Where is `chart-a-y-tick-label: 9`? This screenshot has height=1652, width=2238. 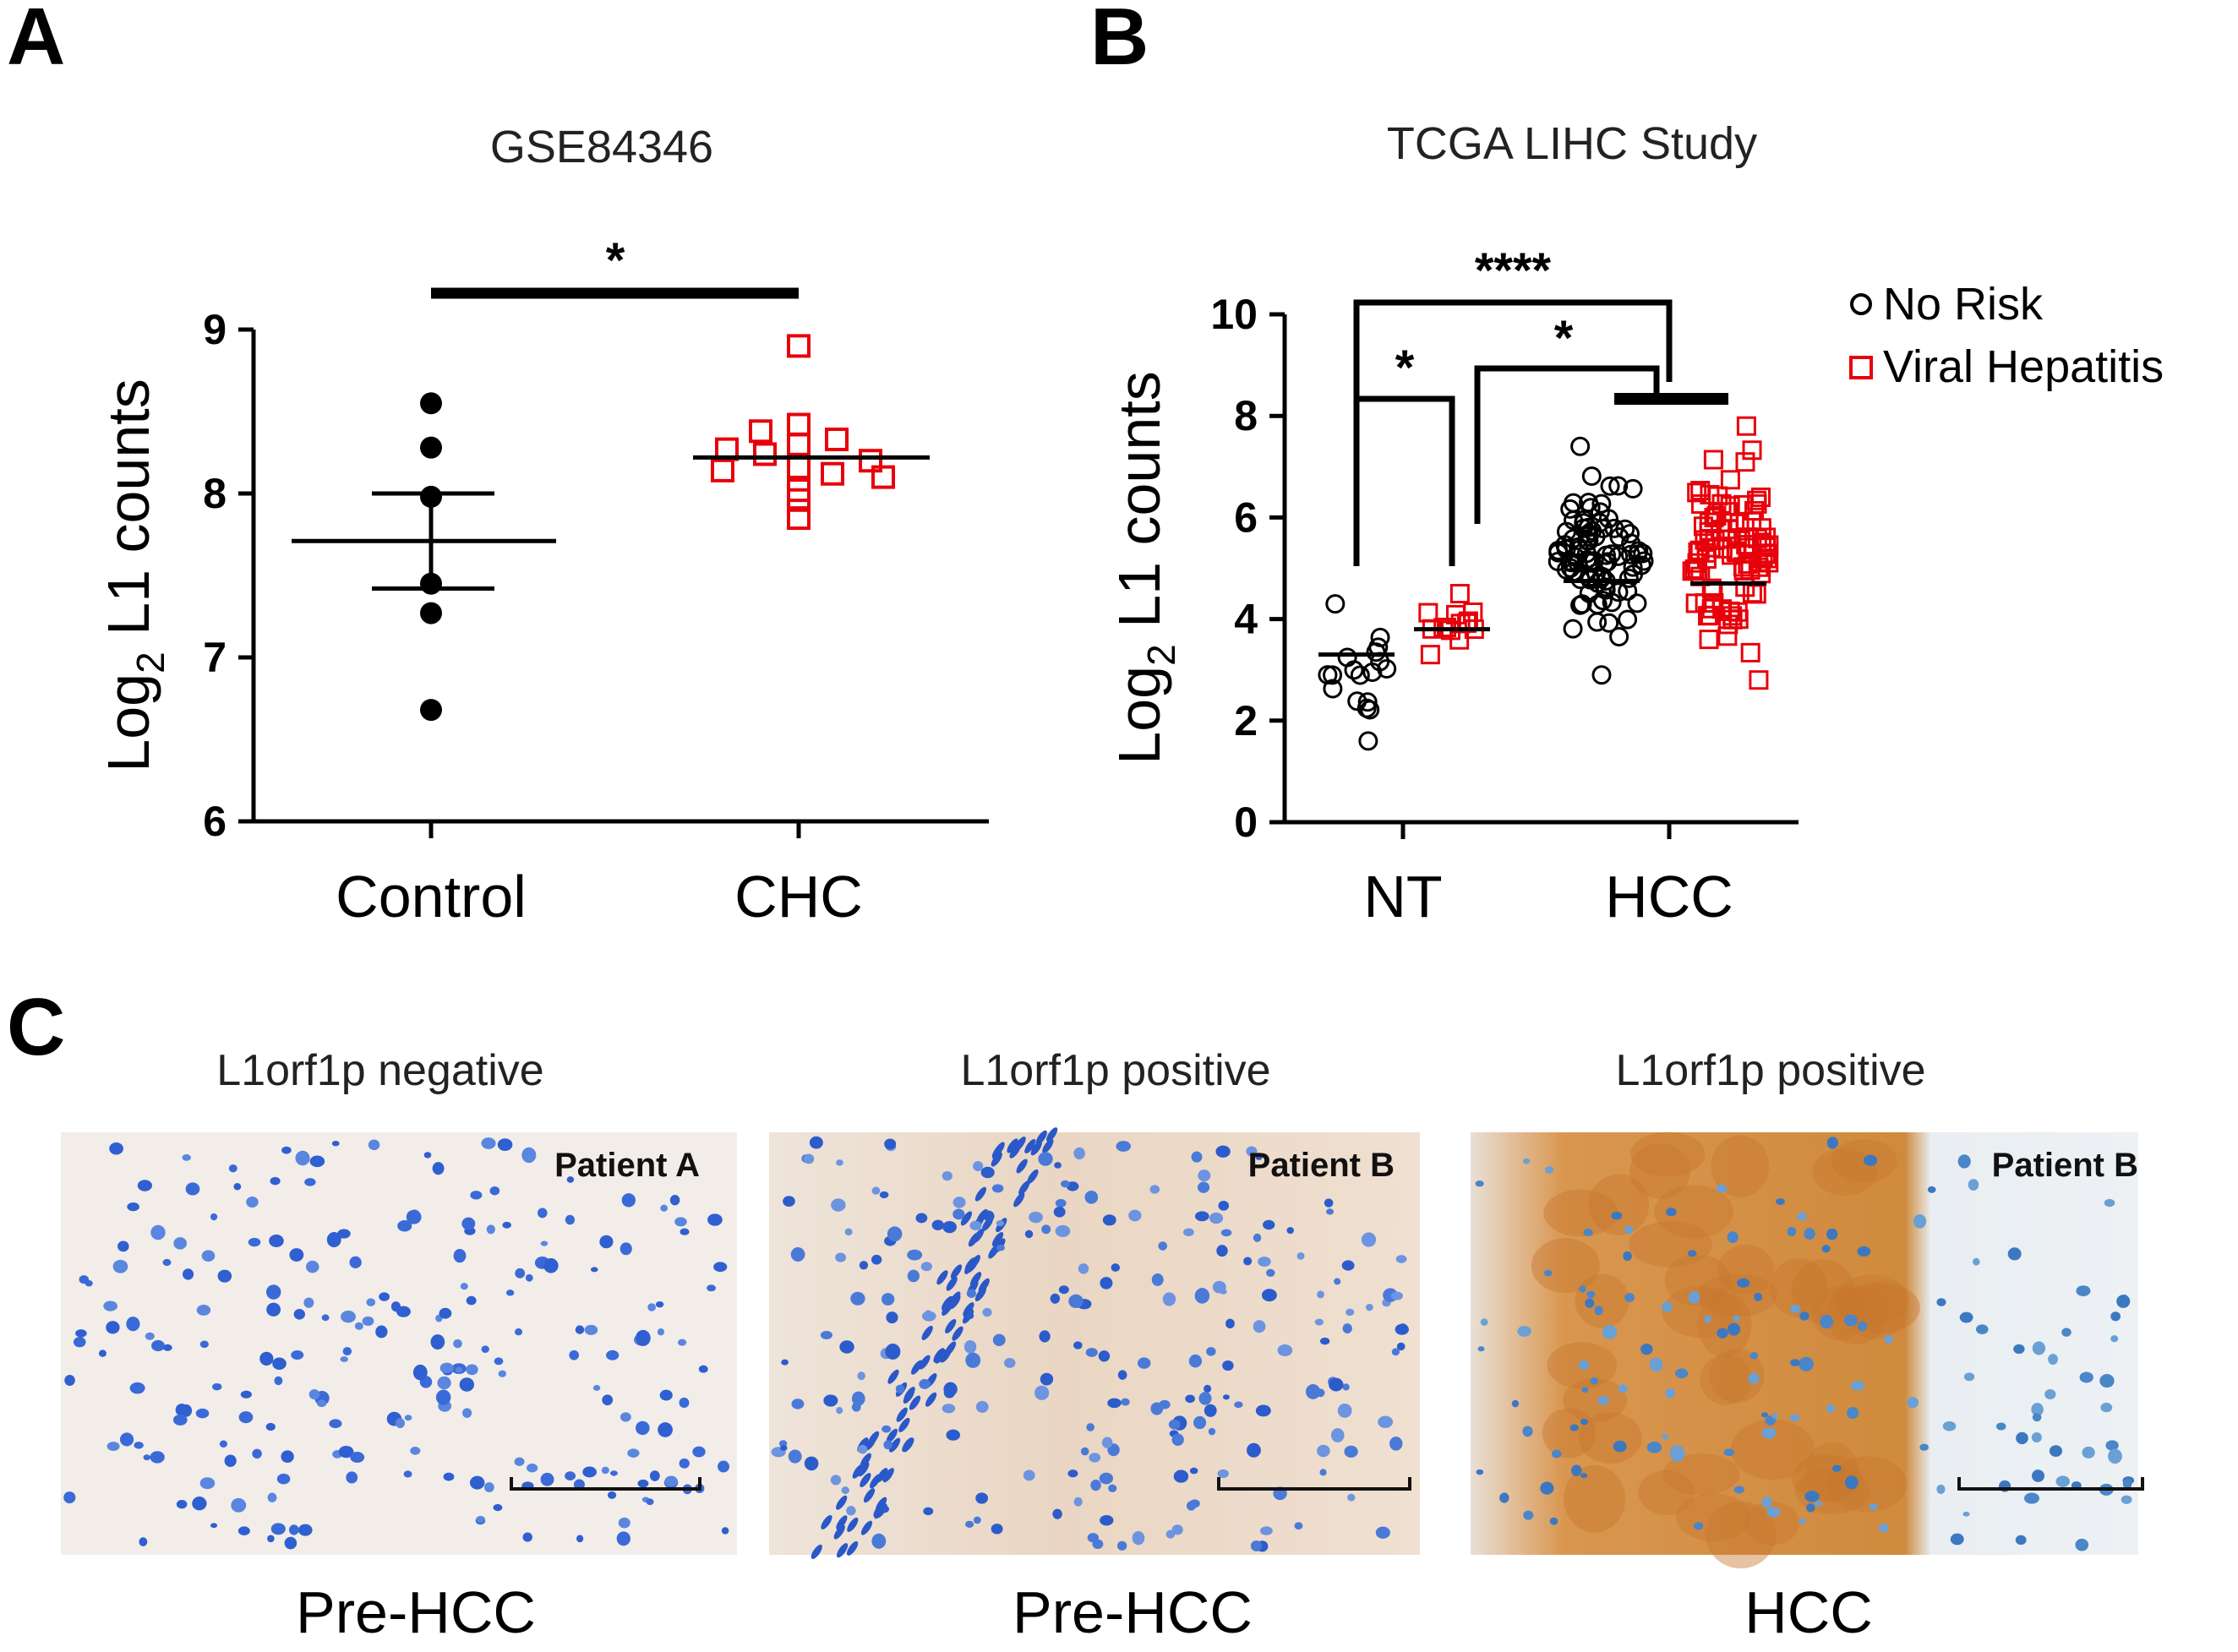
chart-a-y-tick-label: 9 is located at coordinates (215, 330).